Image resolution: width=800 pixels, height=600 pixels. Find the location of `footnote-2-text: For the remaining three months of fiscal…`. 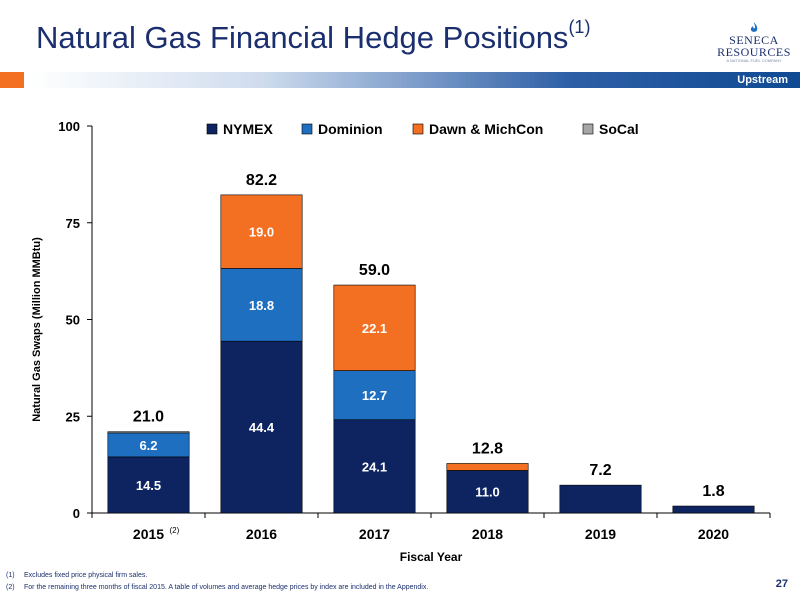

footnote-2-text: For the remaining three months of fiscal… is located at coordinates (226, 587).